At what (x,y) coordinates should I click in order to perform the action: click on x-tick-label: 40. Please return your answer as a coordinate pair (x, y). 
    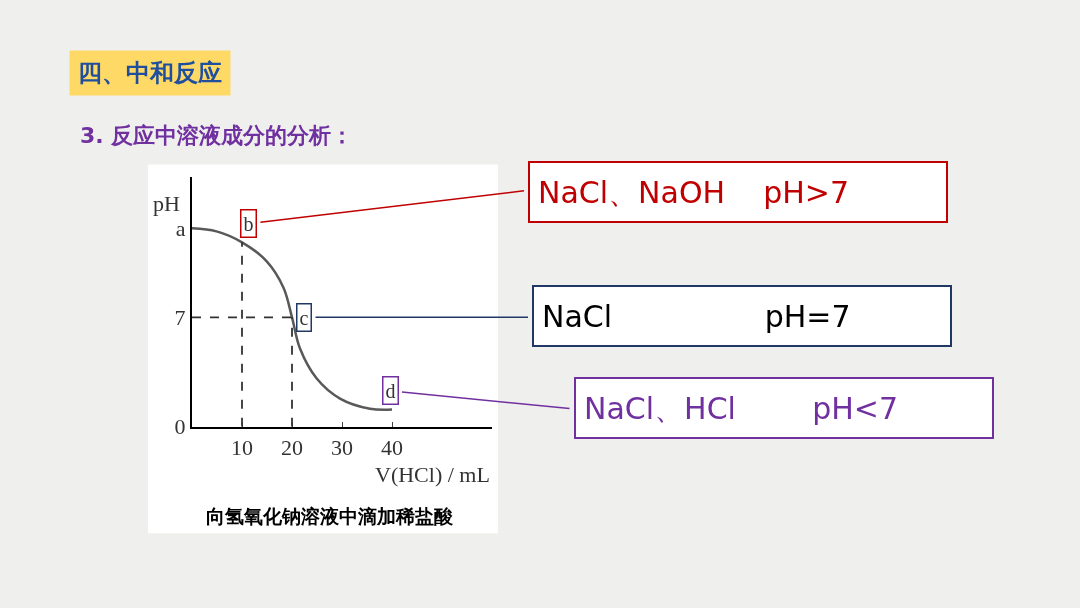
    Looking at the image, I should click on (392, 448).